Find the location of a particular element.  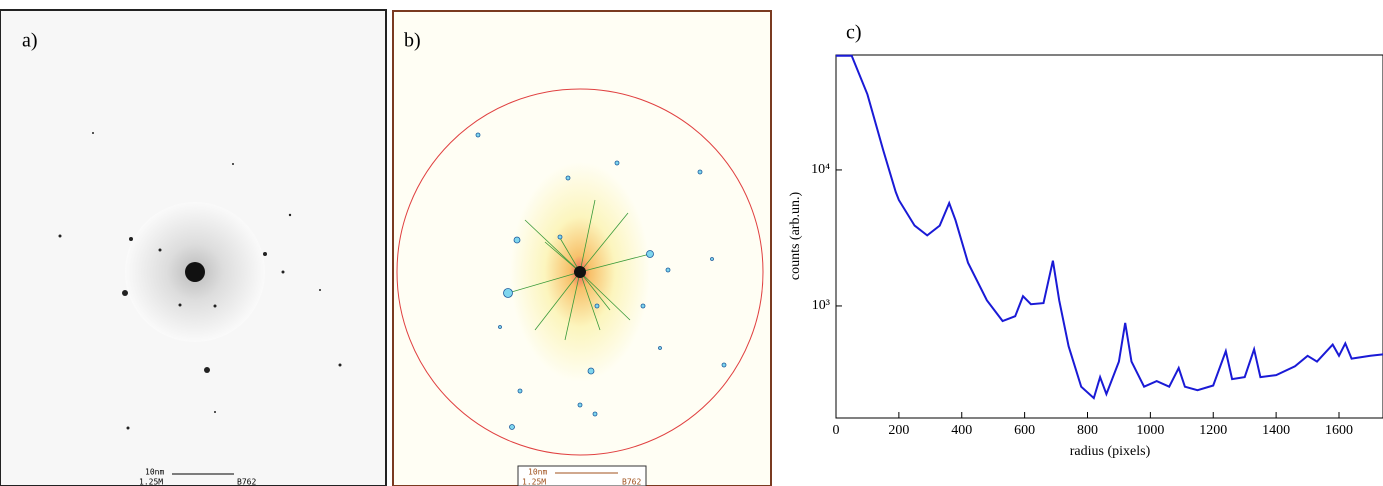

scale-box is located at coordinates (582, 475).